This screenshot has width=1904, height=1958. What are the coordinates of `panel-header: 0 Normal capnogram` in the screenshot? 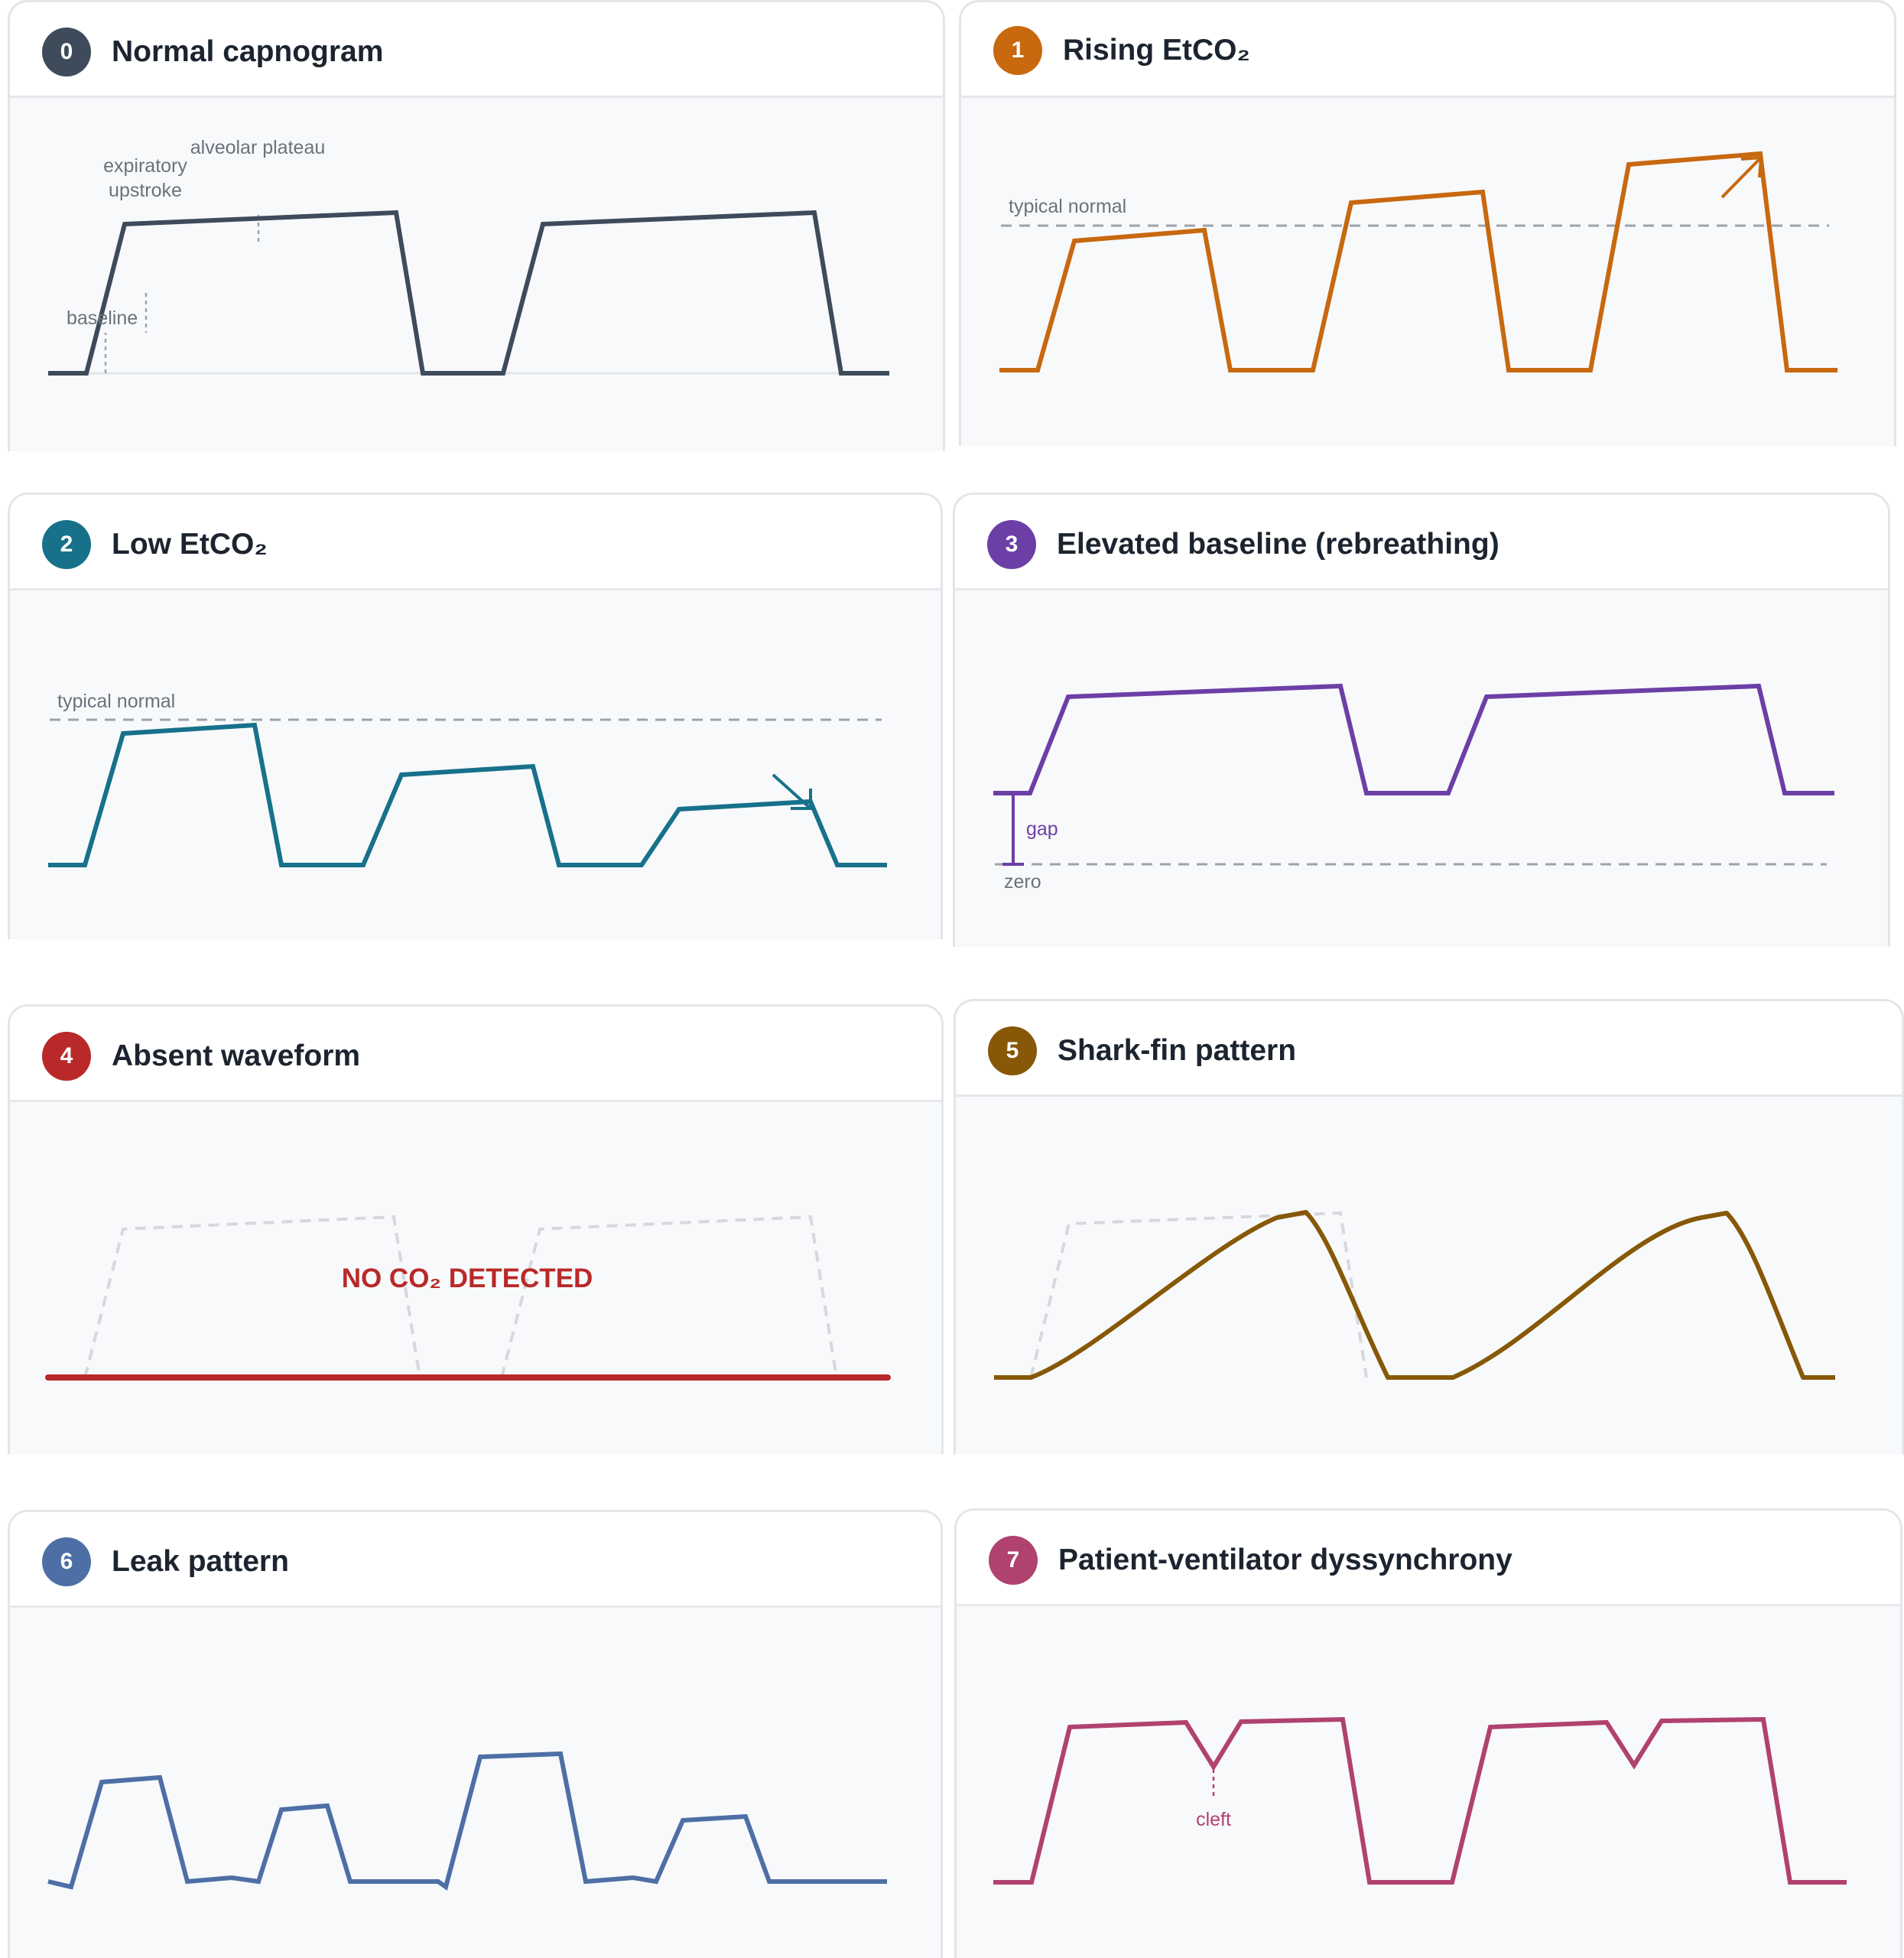 It's located at (476, 50).